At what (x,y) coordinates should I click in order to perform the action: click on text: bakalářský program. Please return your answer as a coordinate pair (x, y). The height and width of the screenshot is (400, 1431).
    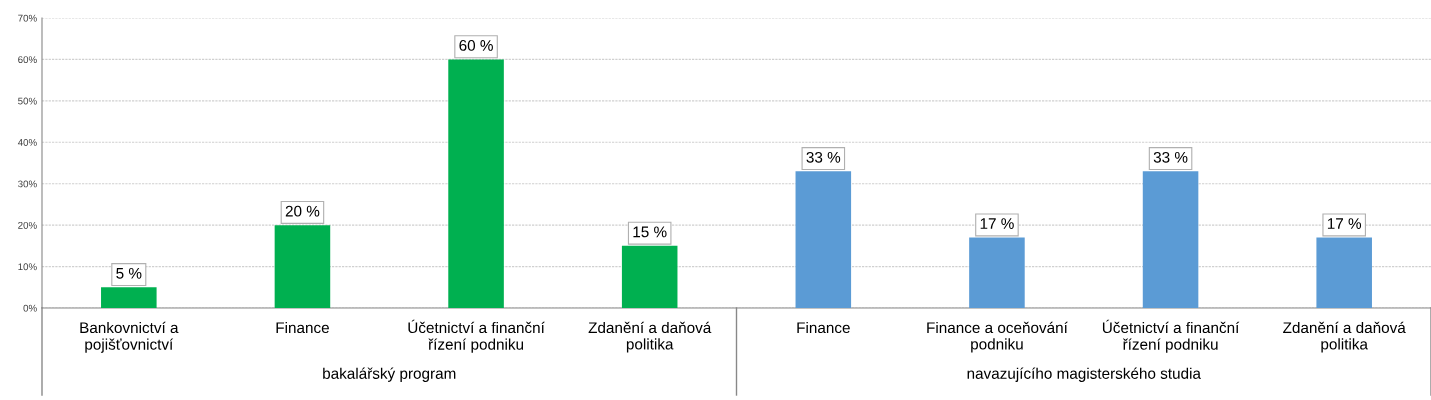
    Looking at the image, I should click on (389, 374).